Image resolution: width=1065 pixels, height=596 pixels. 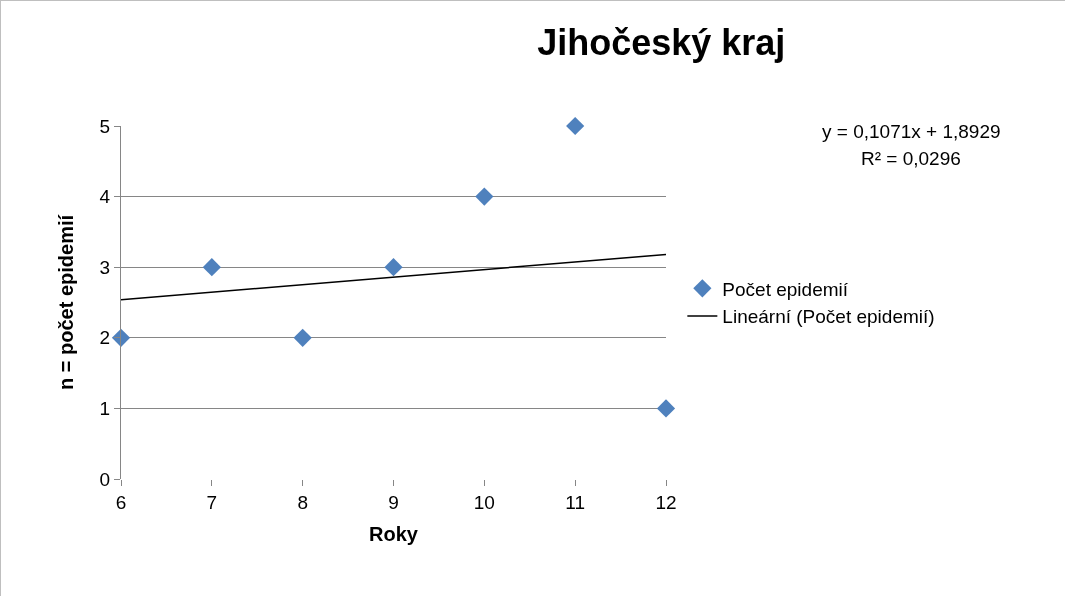 I want to click on y-tick-label: 0, so click(x=105, y=479).